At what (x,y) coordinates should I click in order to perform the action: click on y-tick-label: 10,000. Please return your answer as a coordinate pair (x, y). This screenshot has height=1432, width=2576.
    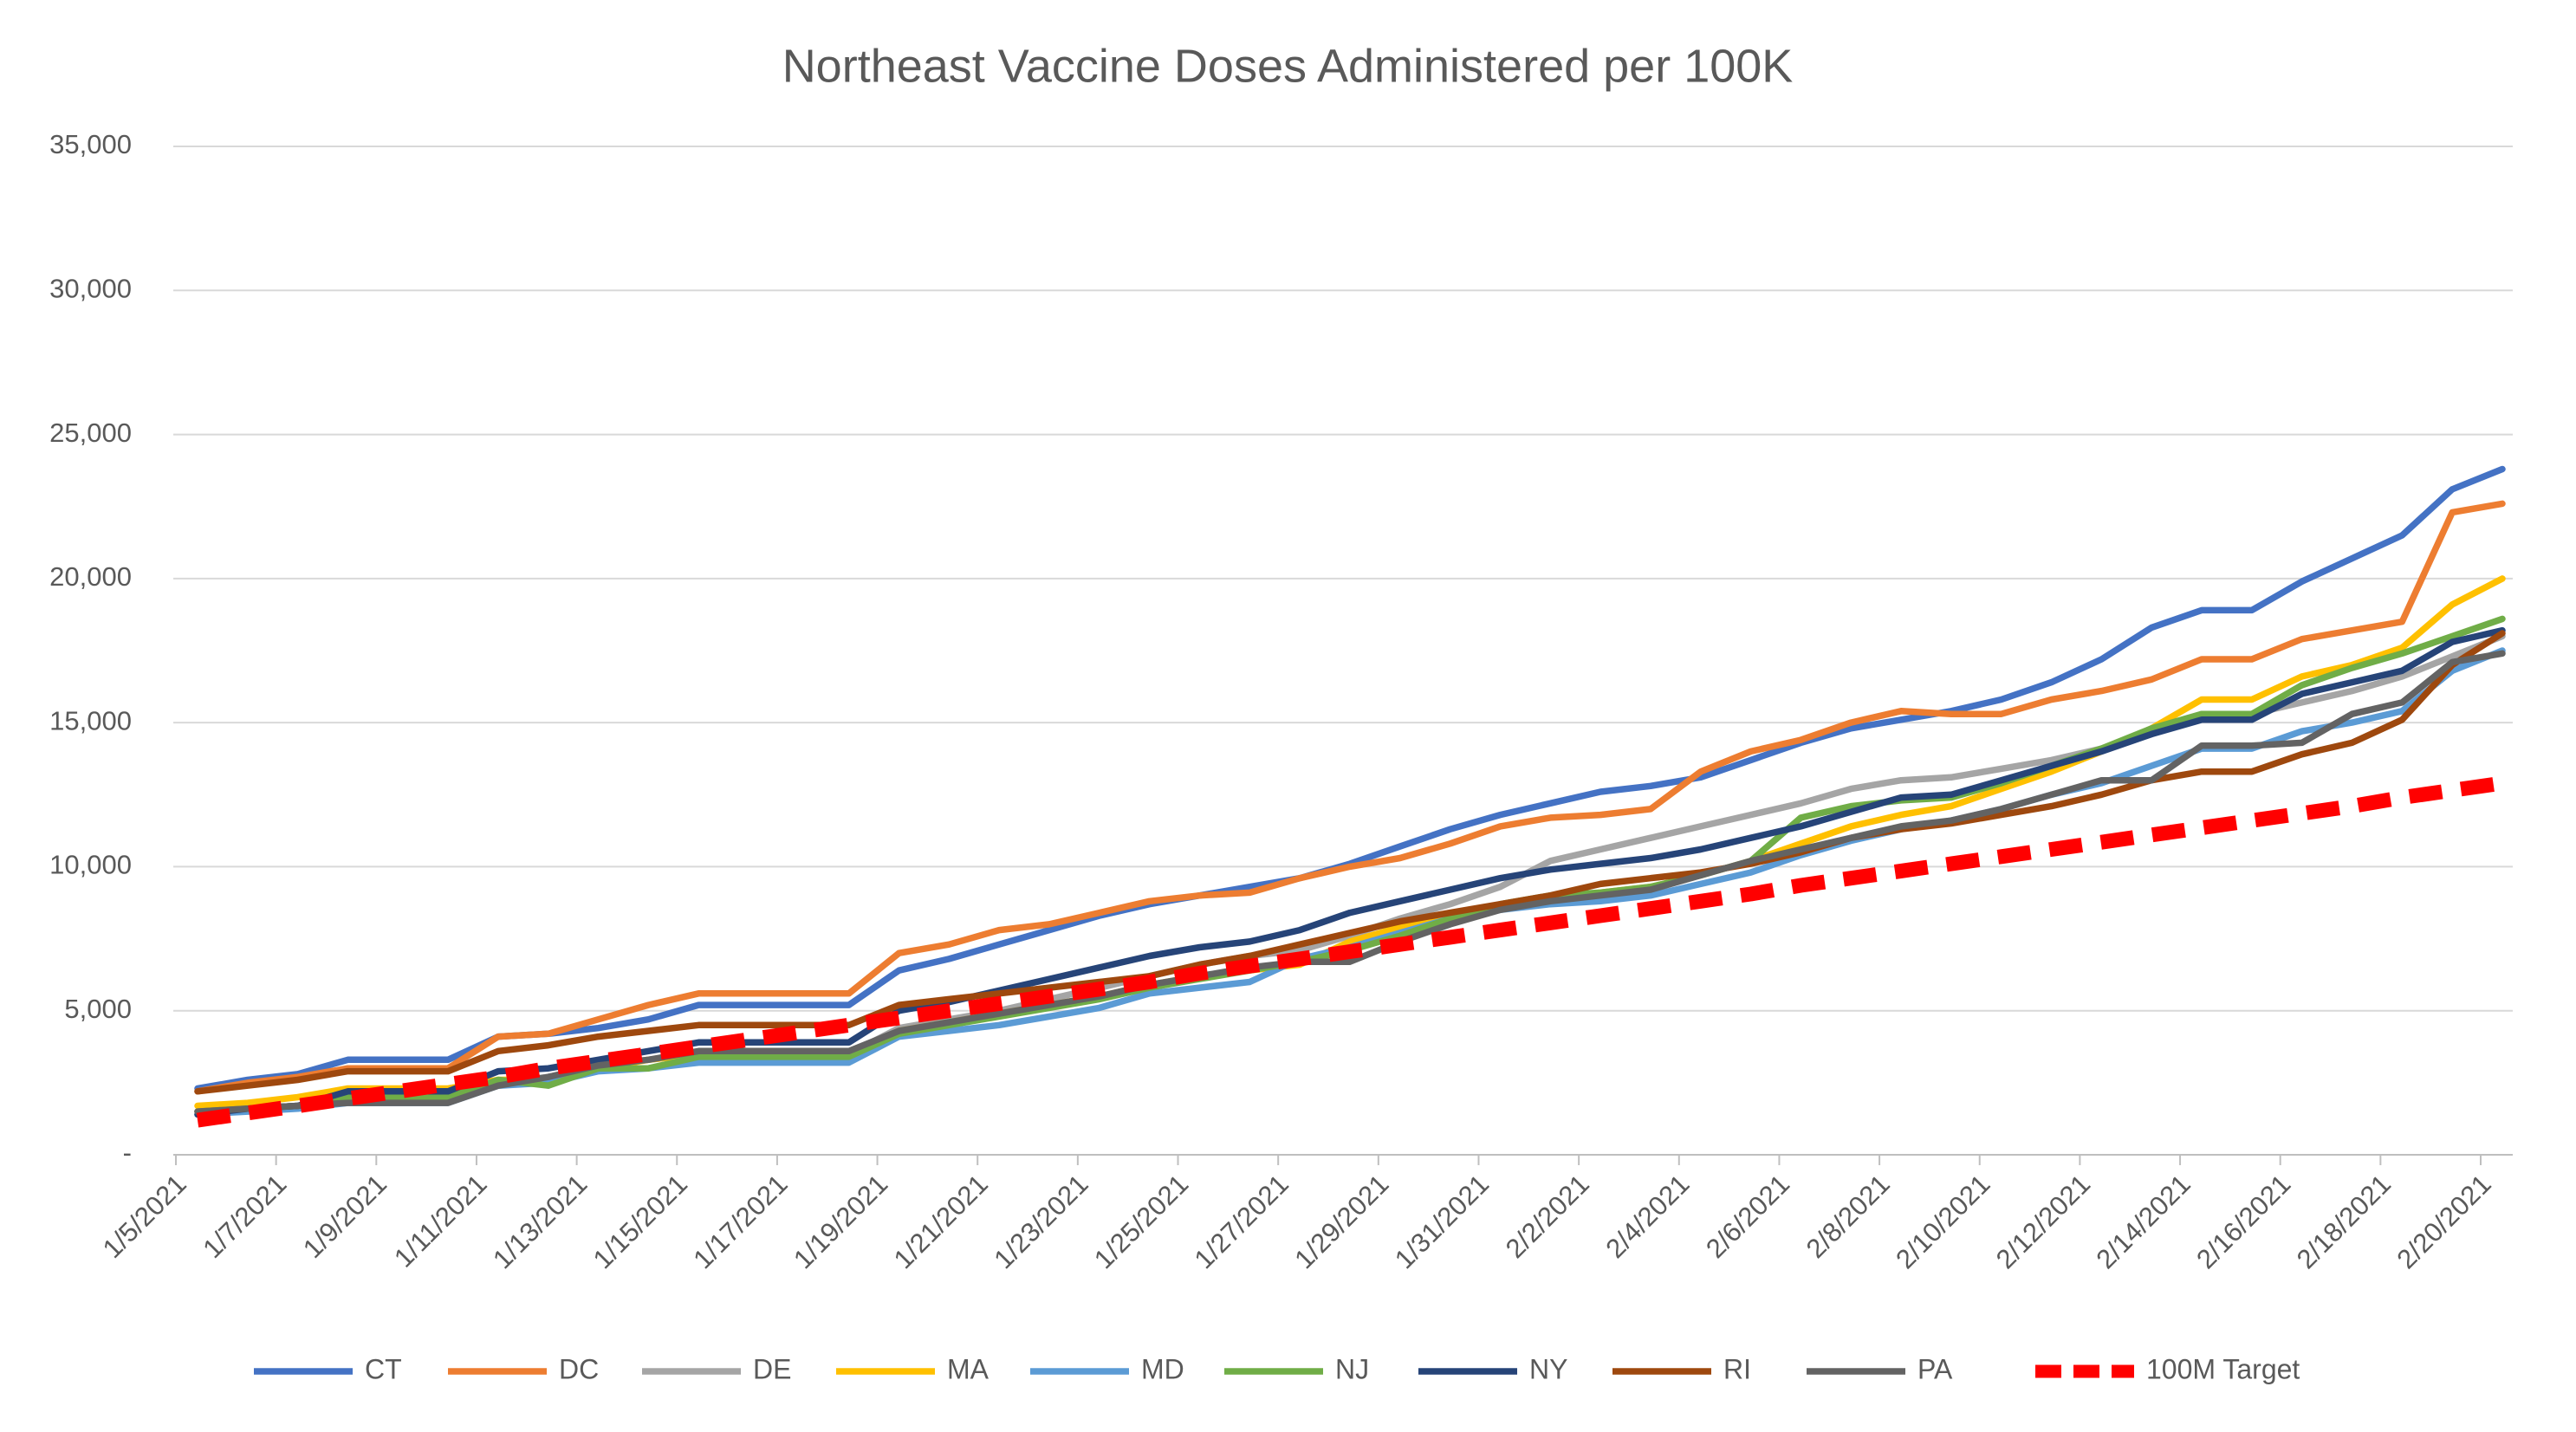
    Looking at the image, I should click on (91, 865).